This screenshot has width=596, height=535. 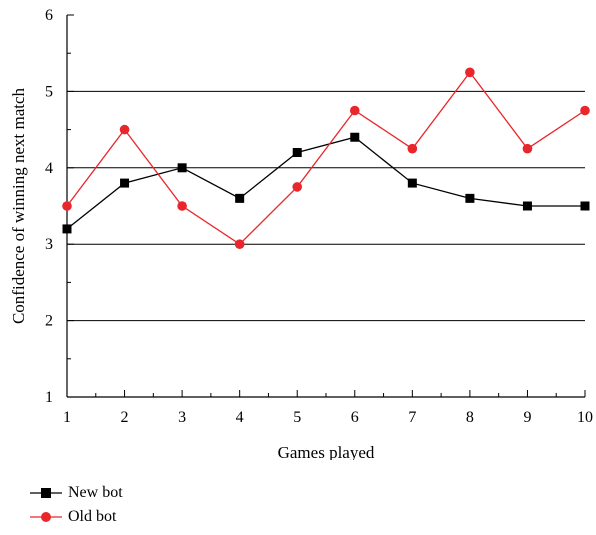 What do you see at coordinates (355, 417) in the screenshot?
I see `x-tick-label-6: 6` at bounding box center [355, 417].